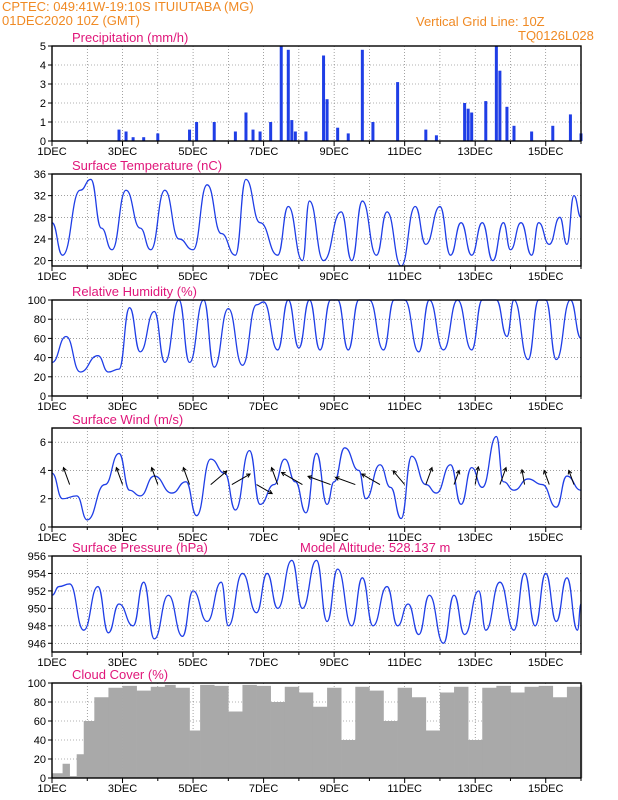 The width and height of the screenshot is (618, 800). Describe the element at coordinates (480, 21) in the screenshot. I see `header-grid-line: Vertical Grid Line: 10Z` at that location.